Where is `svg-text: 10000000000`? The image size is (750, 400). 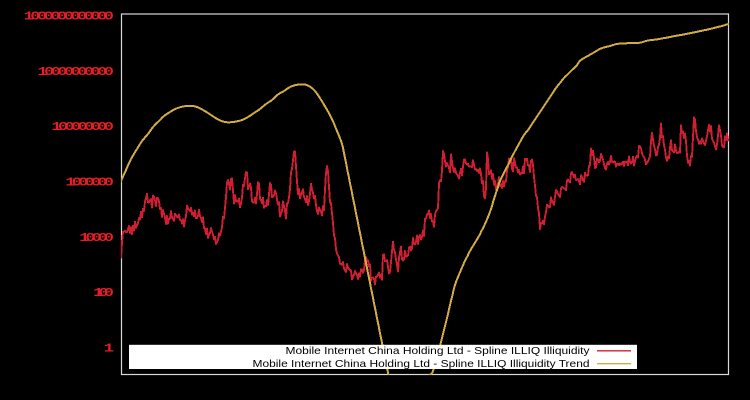
svg-text: 10000000000 is located at coordinates (75, 72).